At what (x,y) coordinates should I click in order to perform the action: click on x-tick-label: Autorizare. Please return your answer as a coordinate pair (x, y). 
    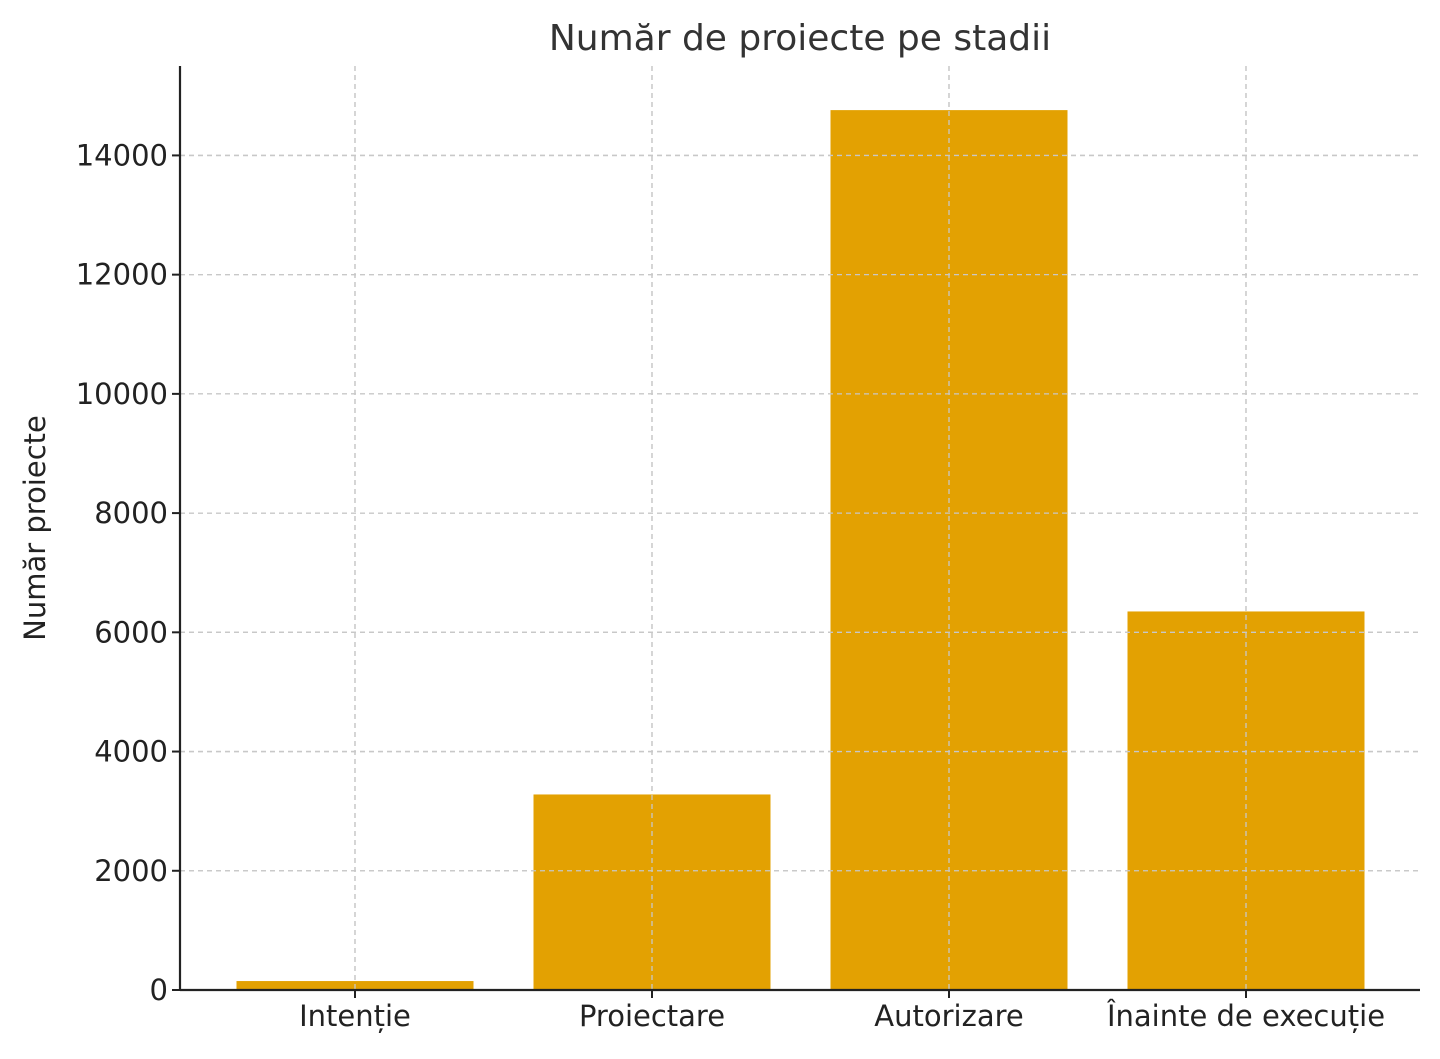
    Looking at the image, I should click on (948, 1016).